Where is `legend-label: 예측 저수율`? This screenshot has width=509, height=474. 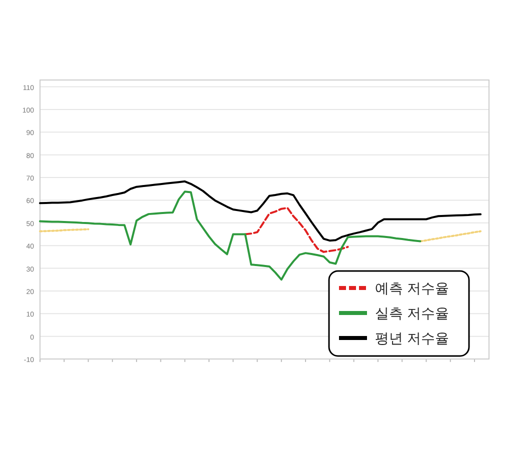
legend-label: 예측 저수율 is located at coordinates (412, 288).